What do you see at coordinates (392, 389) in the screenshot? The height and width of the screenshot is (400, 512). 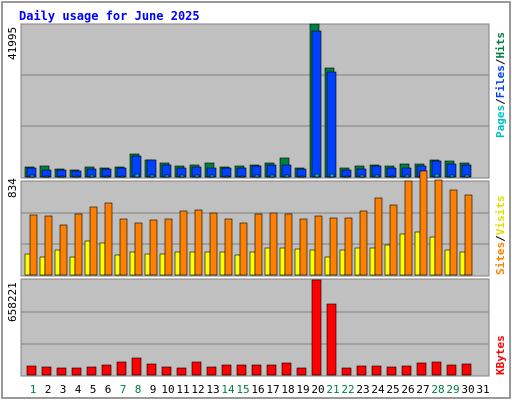 I see `x-tick-label-day-25: 25` at bounding box center [392, 389].